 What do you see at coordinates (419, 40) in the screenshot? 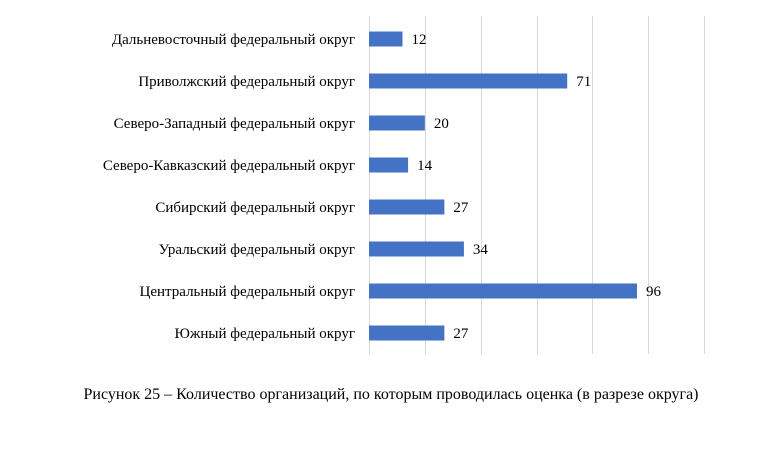
I see `data-label: 12` at bounding box center [419, 40].